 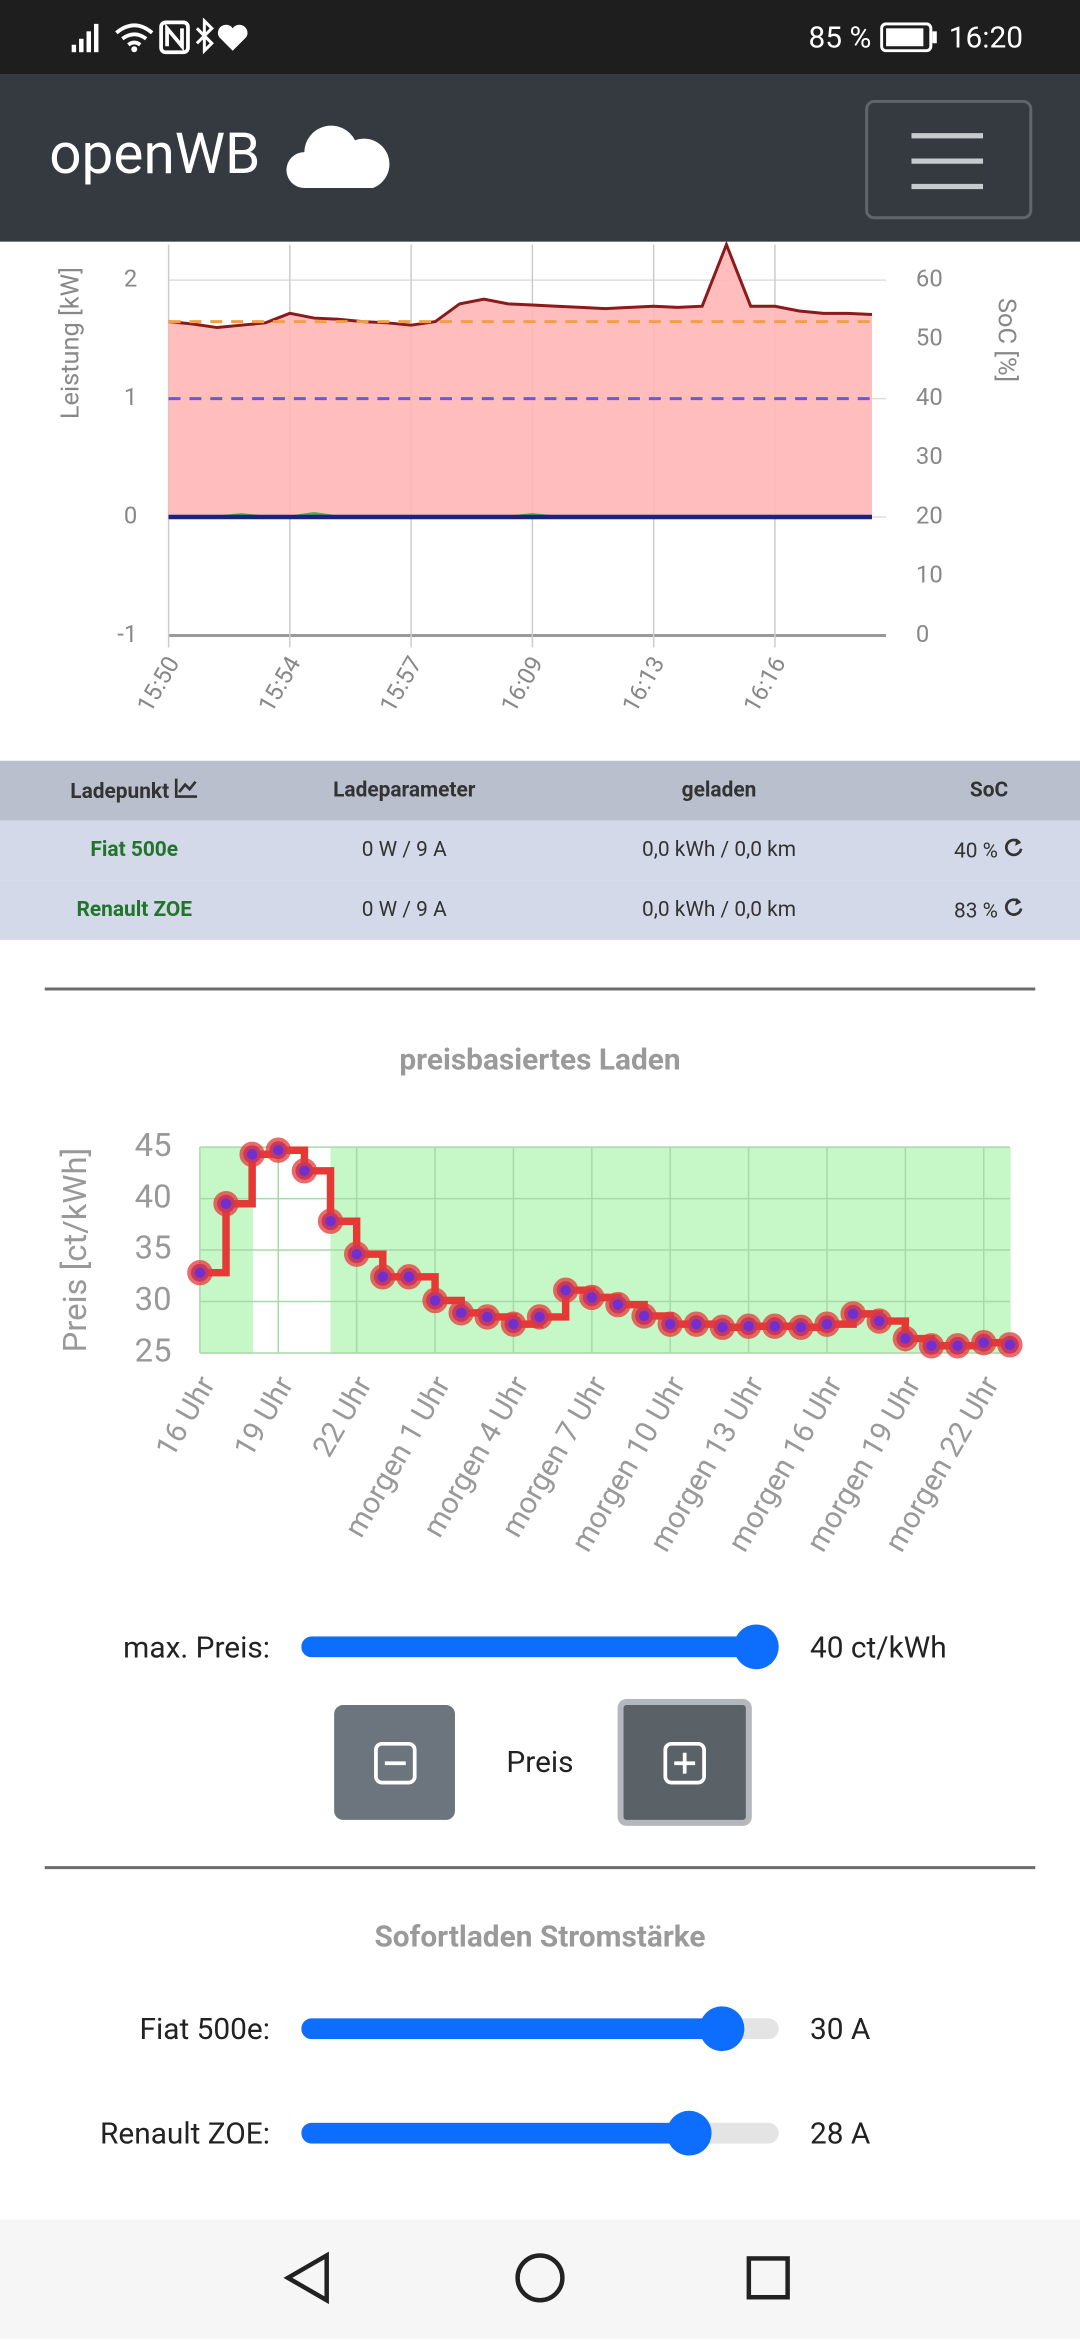 What do you see at coordinates (929, 575) in the screenshot?
I see `y2-tick-label: 10` at bounding box center [929, 575].